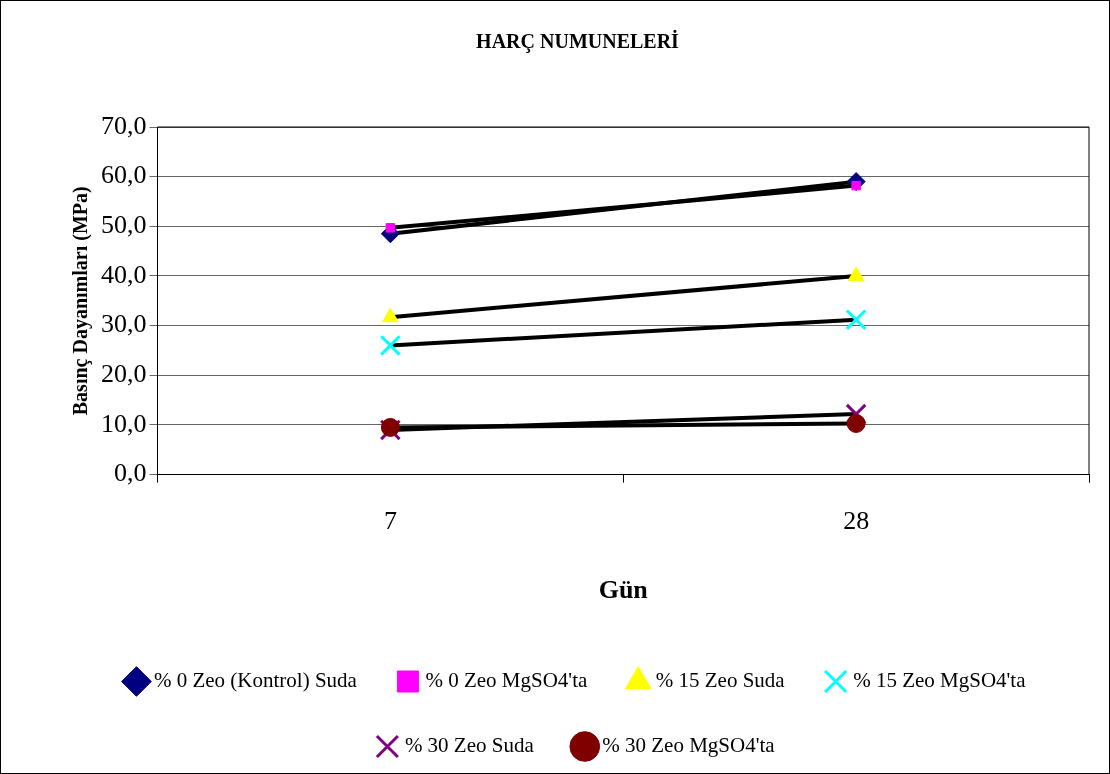  What do you see at coordinates (390, 521) in the screenshot?
I see `x-tick-label: 7` at bounding box center [390, 521].